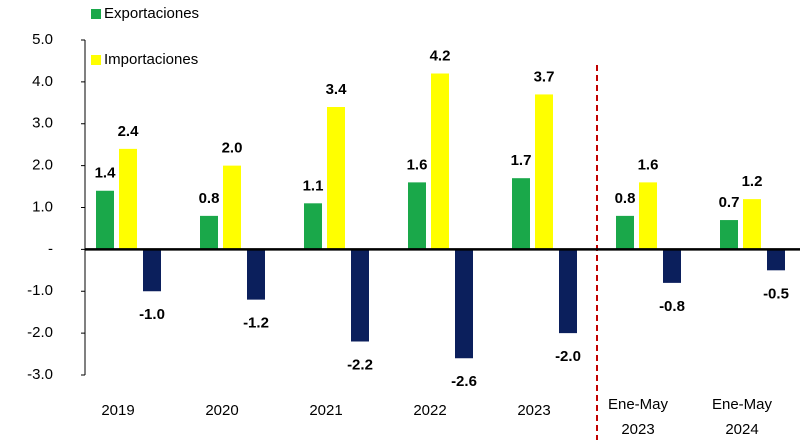  I want to click on x-tick-label: 2023, so click(533, 410).